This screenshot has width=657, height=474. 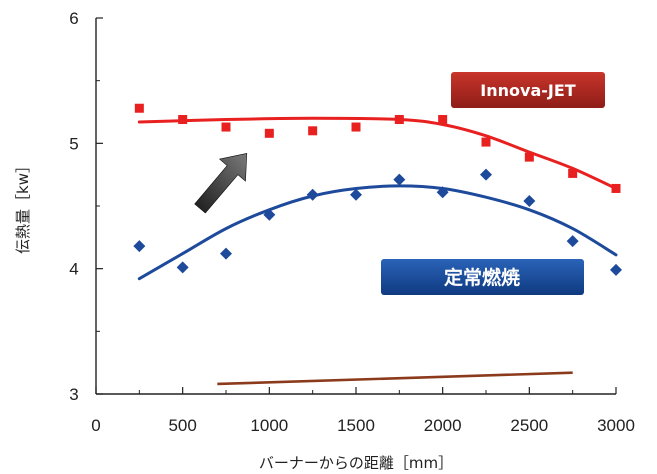 I want to click on legend-steady-combustion-box, so click(x=482, y=277).